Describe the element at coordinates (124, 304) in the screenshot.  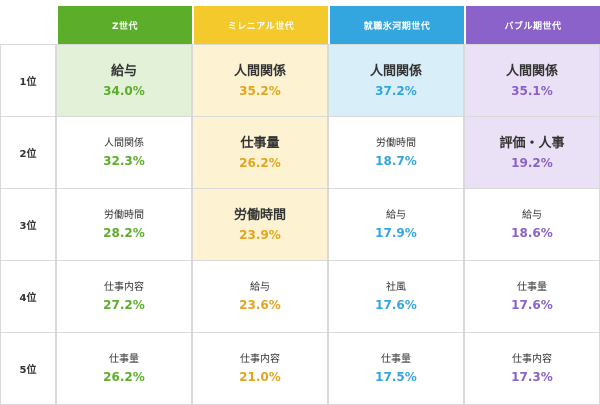
I see `cell-percent: 27.2%` at that location.